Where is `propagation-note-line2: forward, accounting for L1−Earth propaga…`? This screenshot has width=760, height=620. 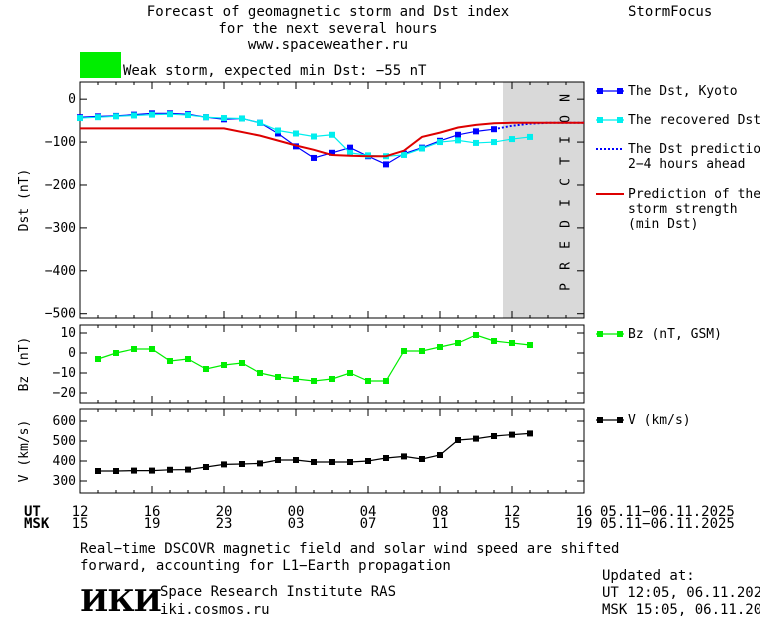
propagation-note-line2: forward, accounting for L1−Earth propaga… is located at coordinates (265, 566).